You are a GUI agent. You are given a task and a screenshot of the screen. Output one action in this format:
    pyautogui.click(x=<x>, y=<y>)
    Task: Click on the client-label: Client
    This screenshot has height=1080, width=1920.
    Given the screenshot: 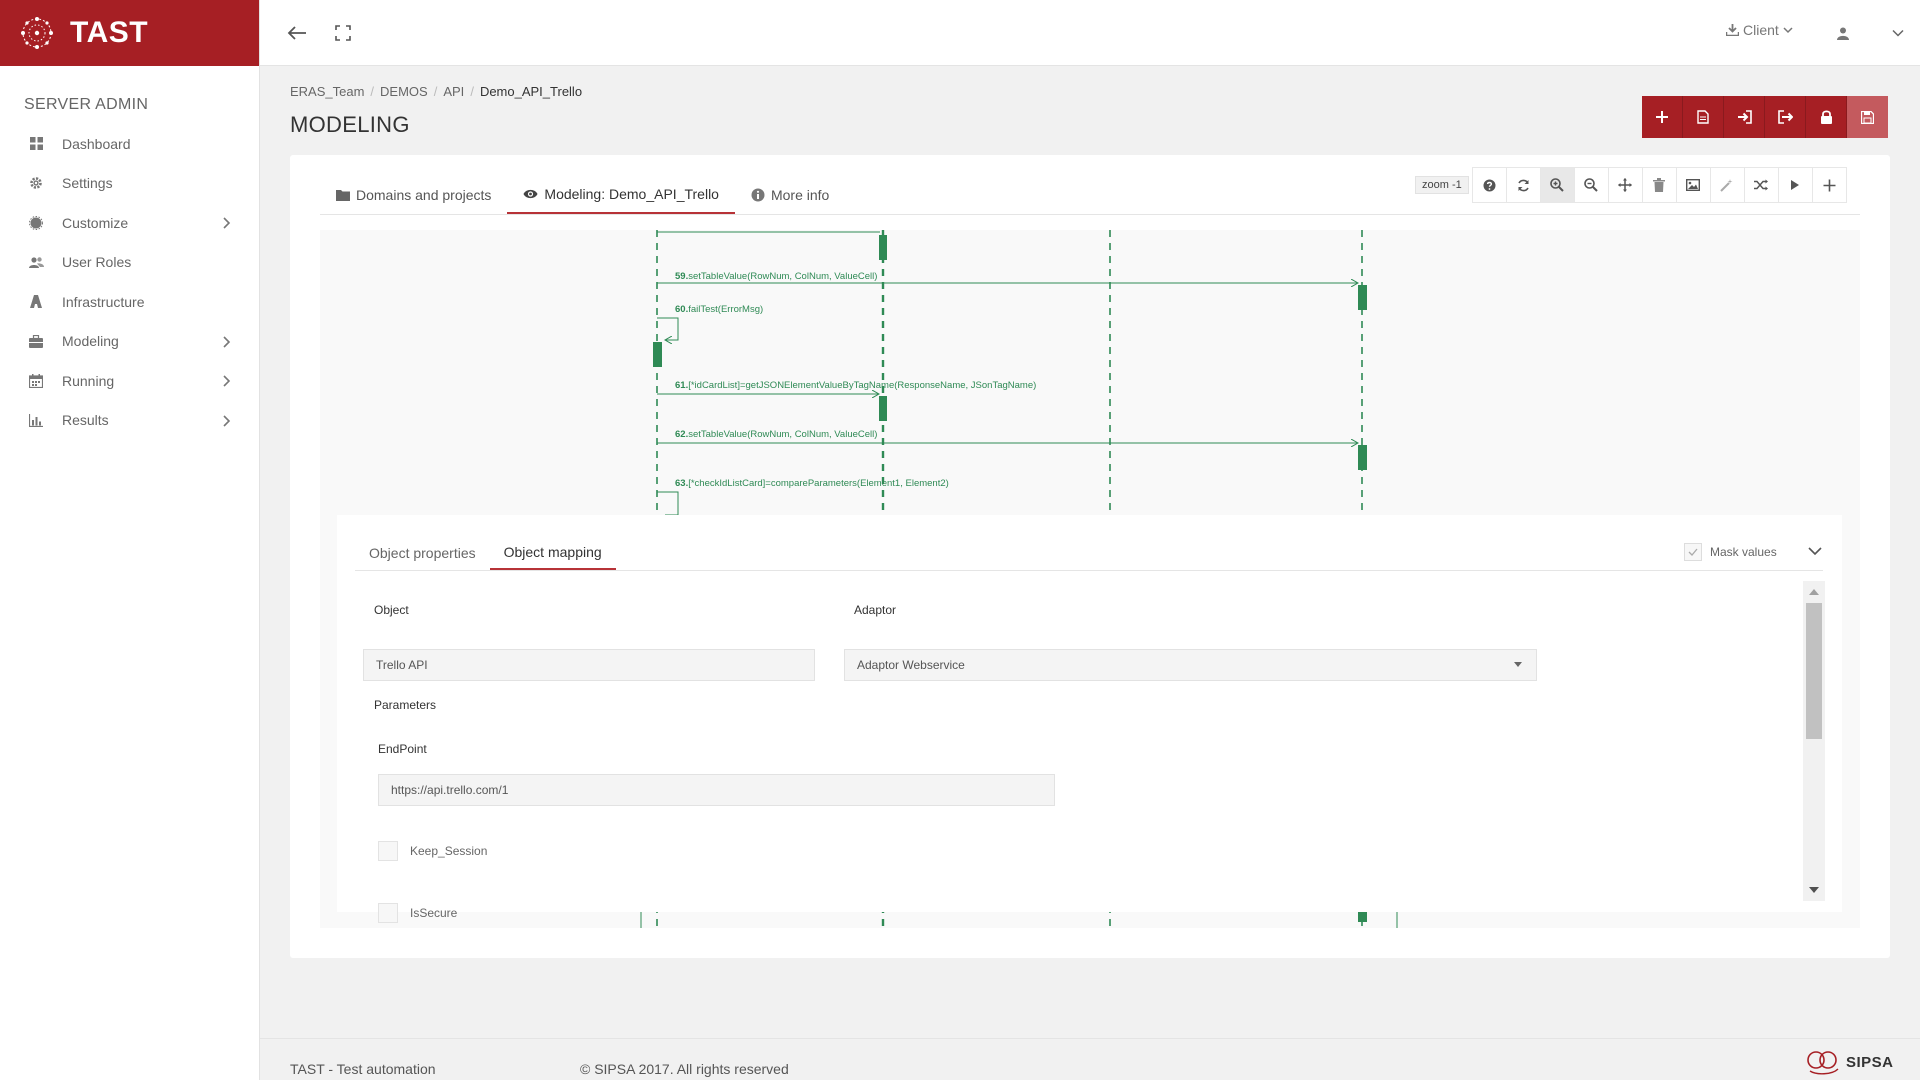 What is the action you would take?
    pyautogui.click(x=1761, y=30)
    